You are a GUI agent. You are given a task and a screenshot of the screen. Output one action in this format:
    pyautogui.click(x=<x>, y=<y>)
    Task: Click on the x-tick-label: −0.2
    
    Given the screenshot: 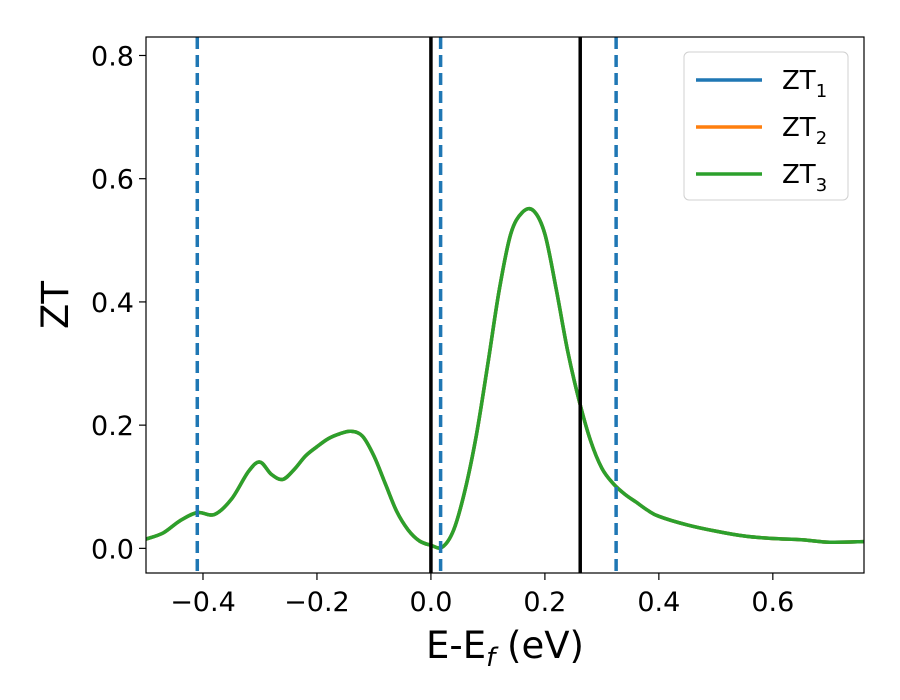 What is the action you would take?
    pyautogui.click(x=317, y=602)
    